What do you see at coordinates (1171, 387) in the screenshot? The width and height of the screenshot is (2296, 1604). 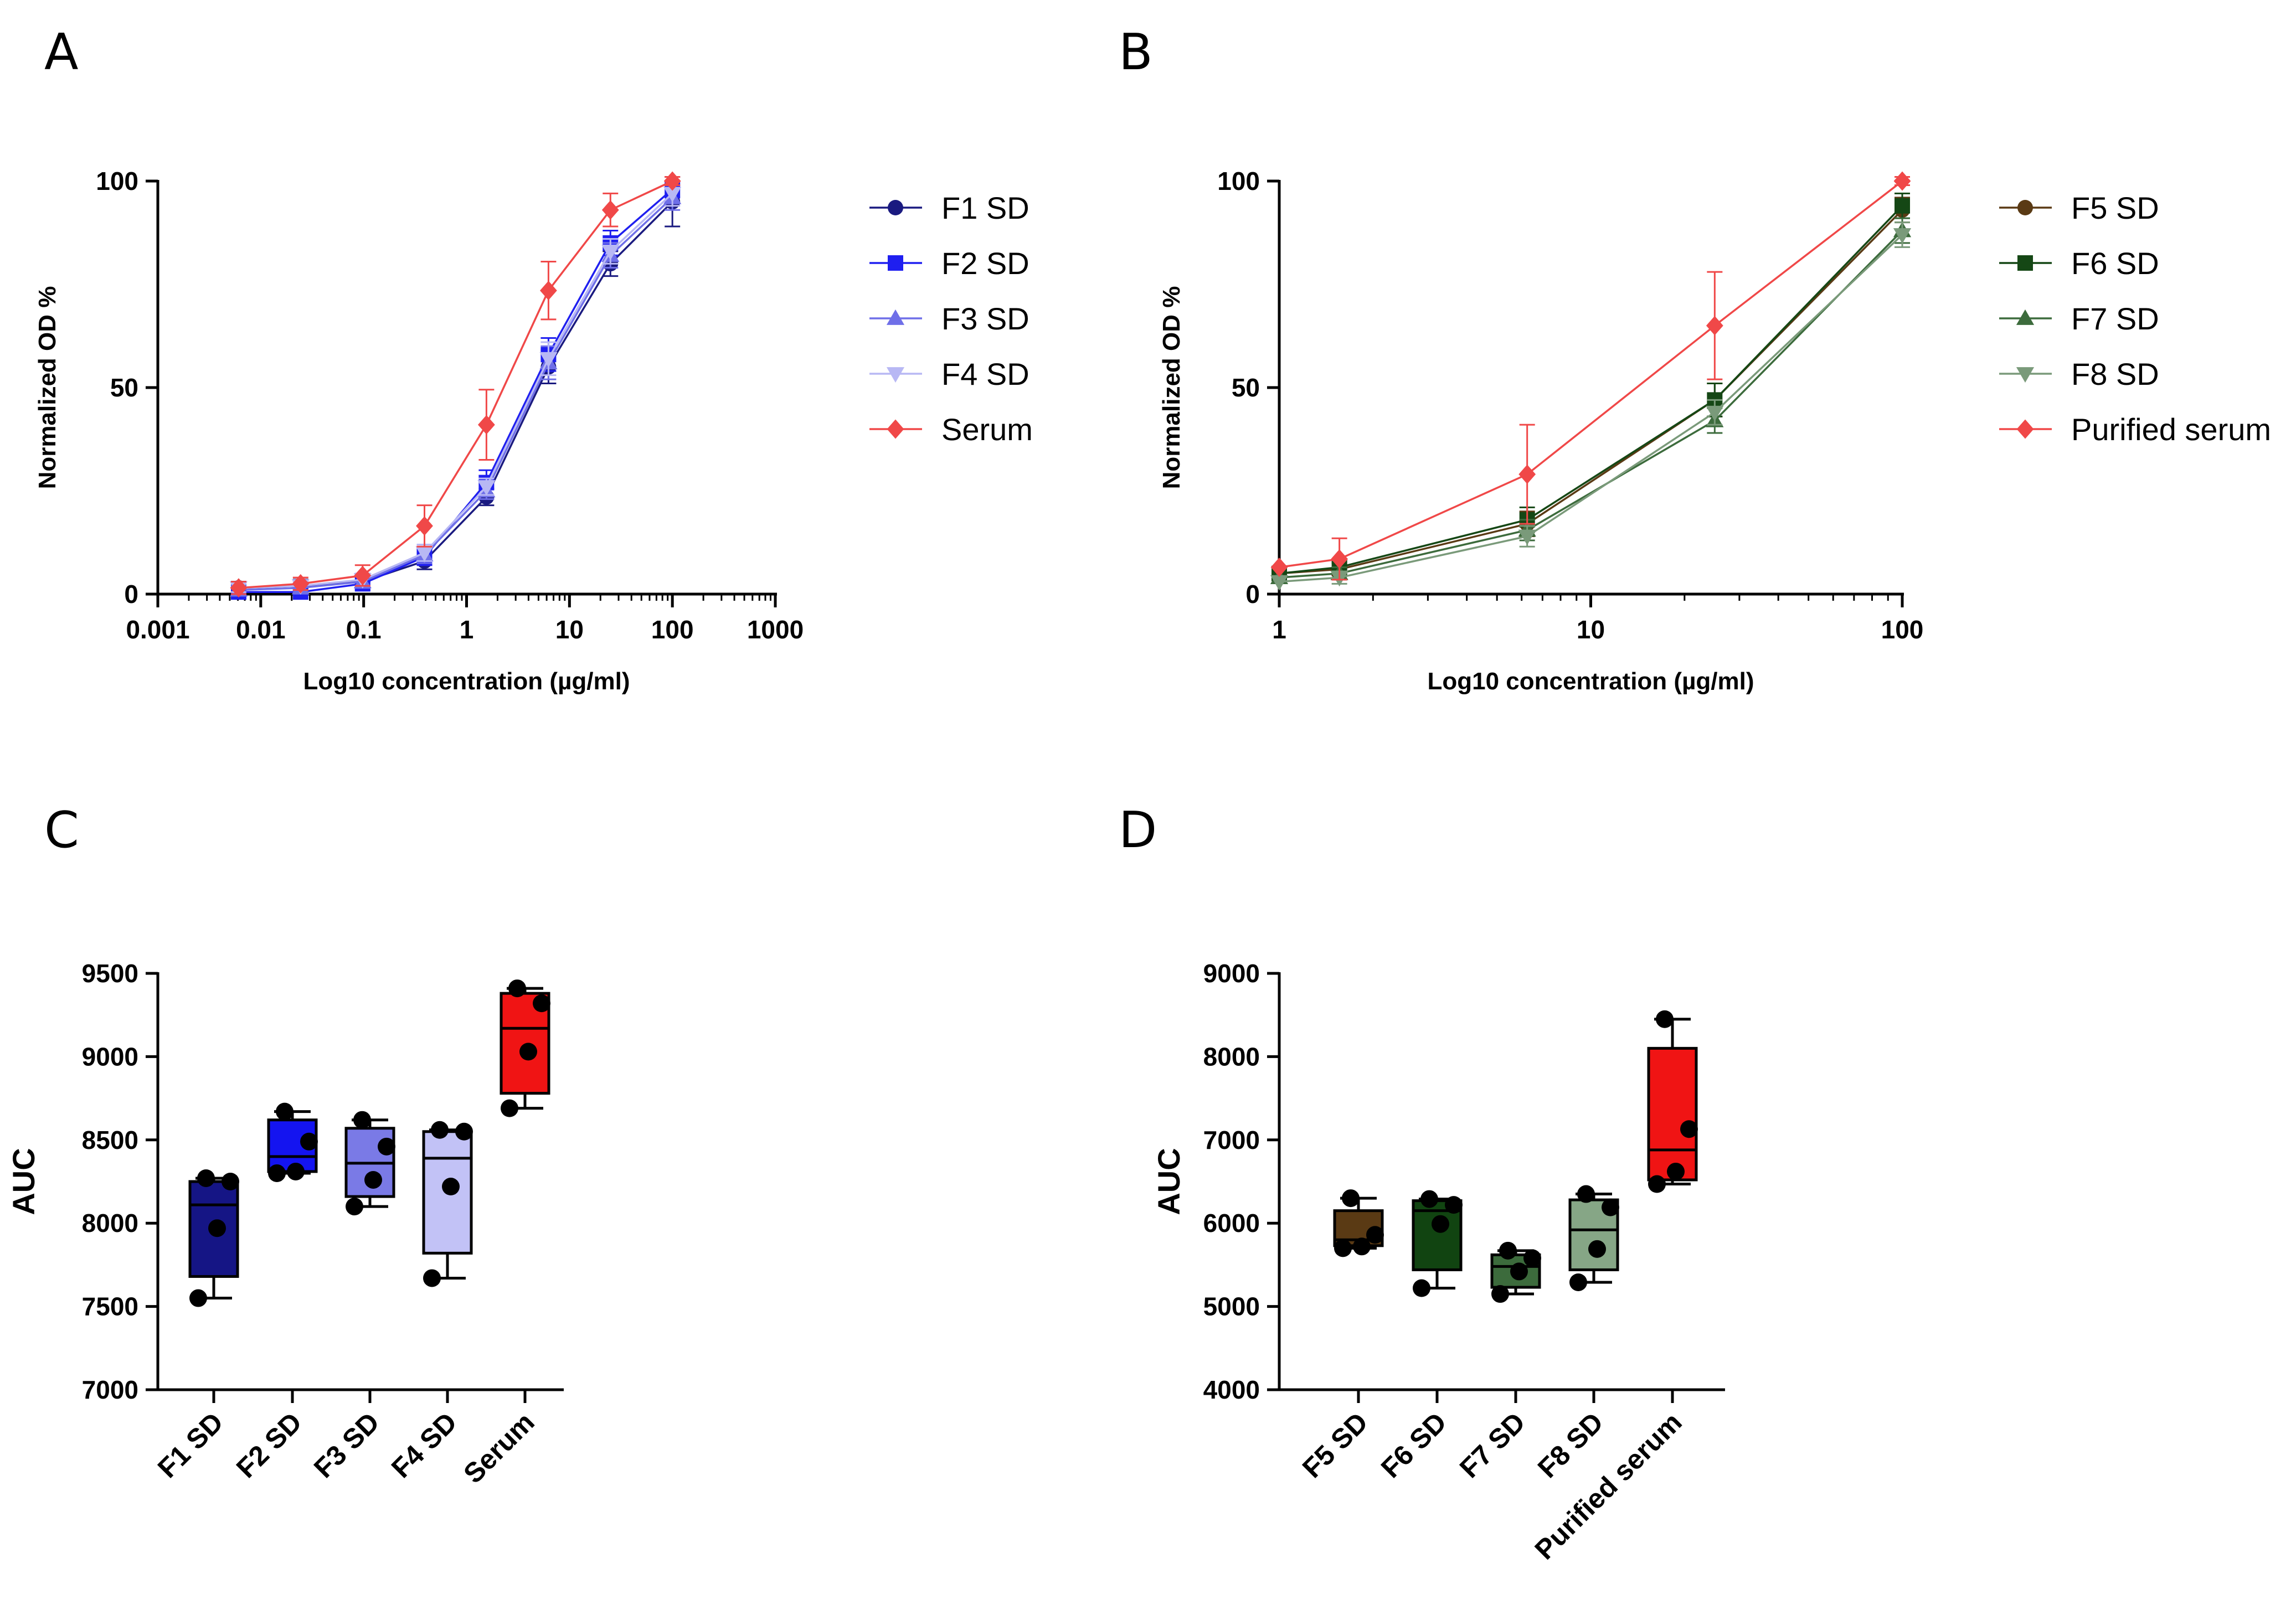 I see `y-axis-title: Normalized OD %` at bounding box center [1171, 387].